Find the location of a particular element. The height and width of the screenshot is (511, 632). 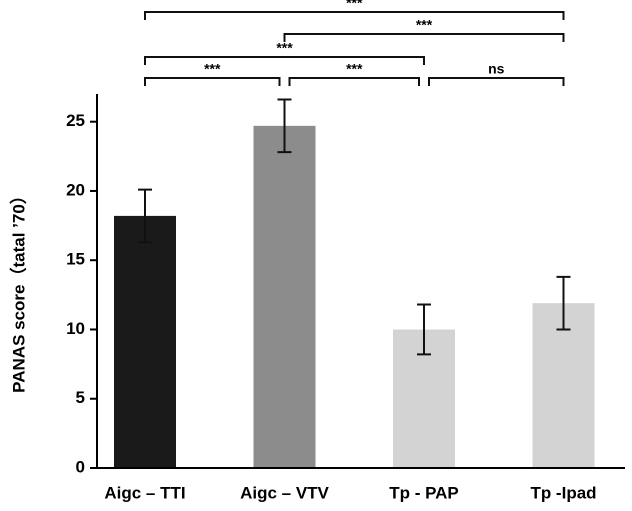

x-tick-label: Tp - PAP is located at coordinates (424, 492).